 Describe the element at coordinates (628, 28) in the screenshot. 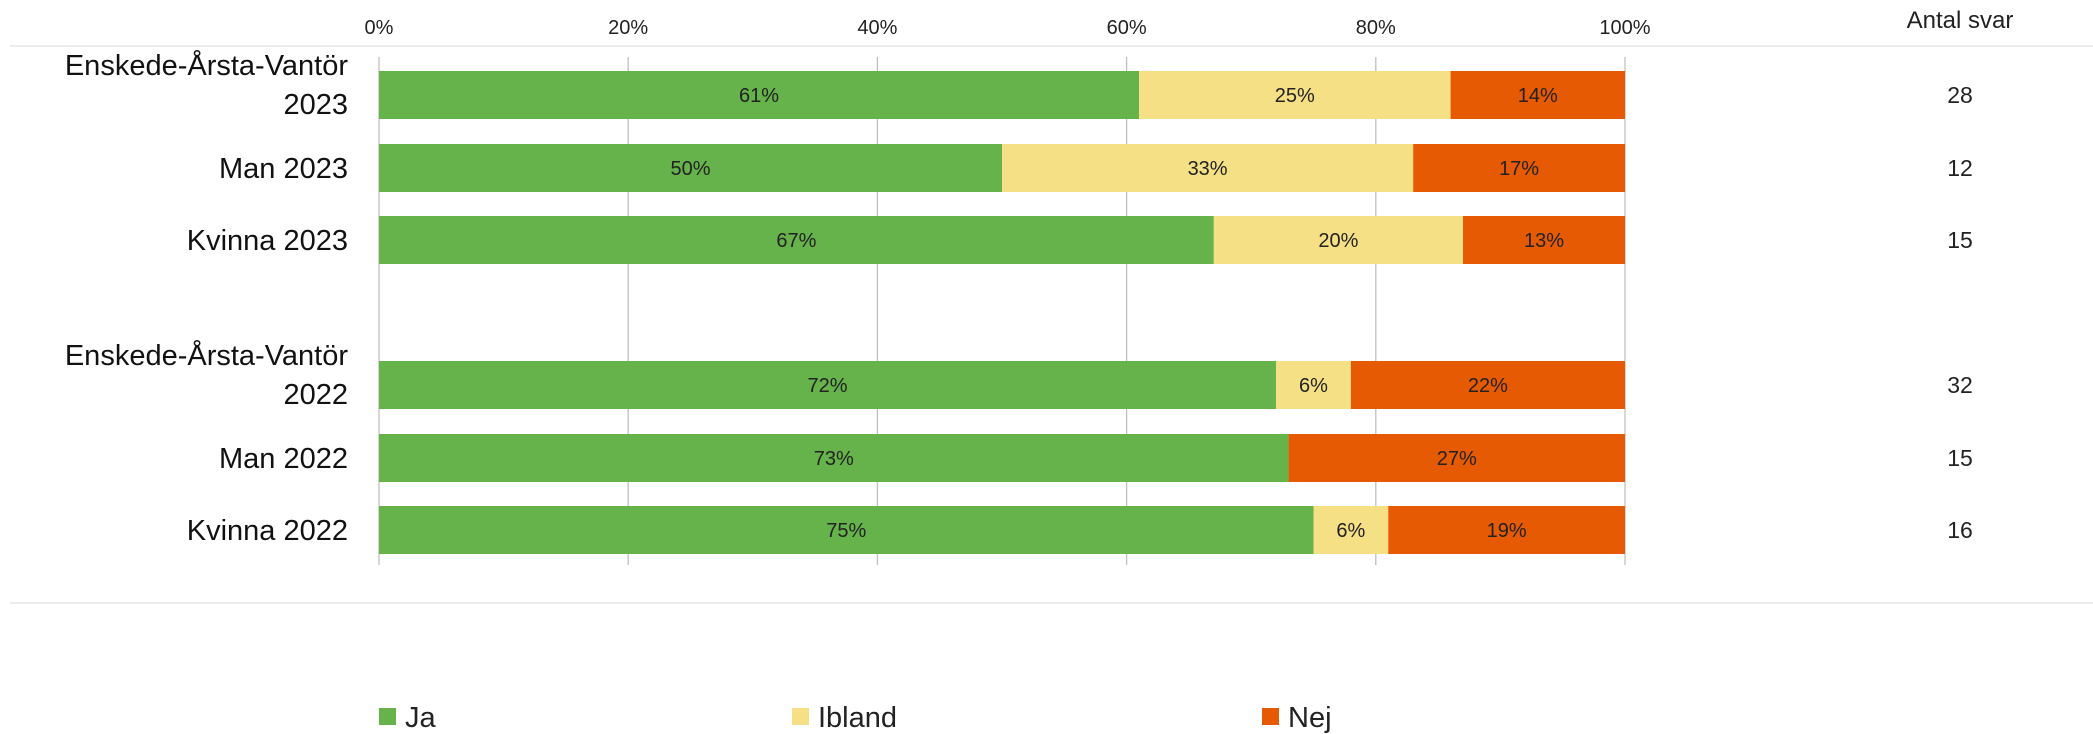

I see `x-tick-label: 20%` at that location.